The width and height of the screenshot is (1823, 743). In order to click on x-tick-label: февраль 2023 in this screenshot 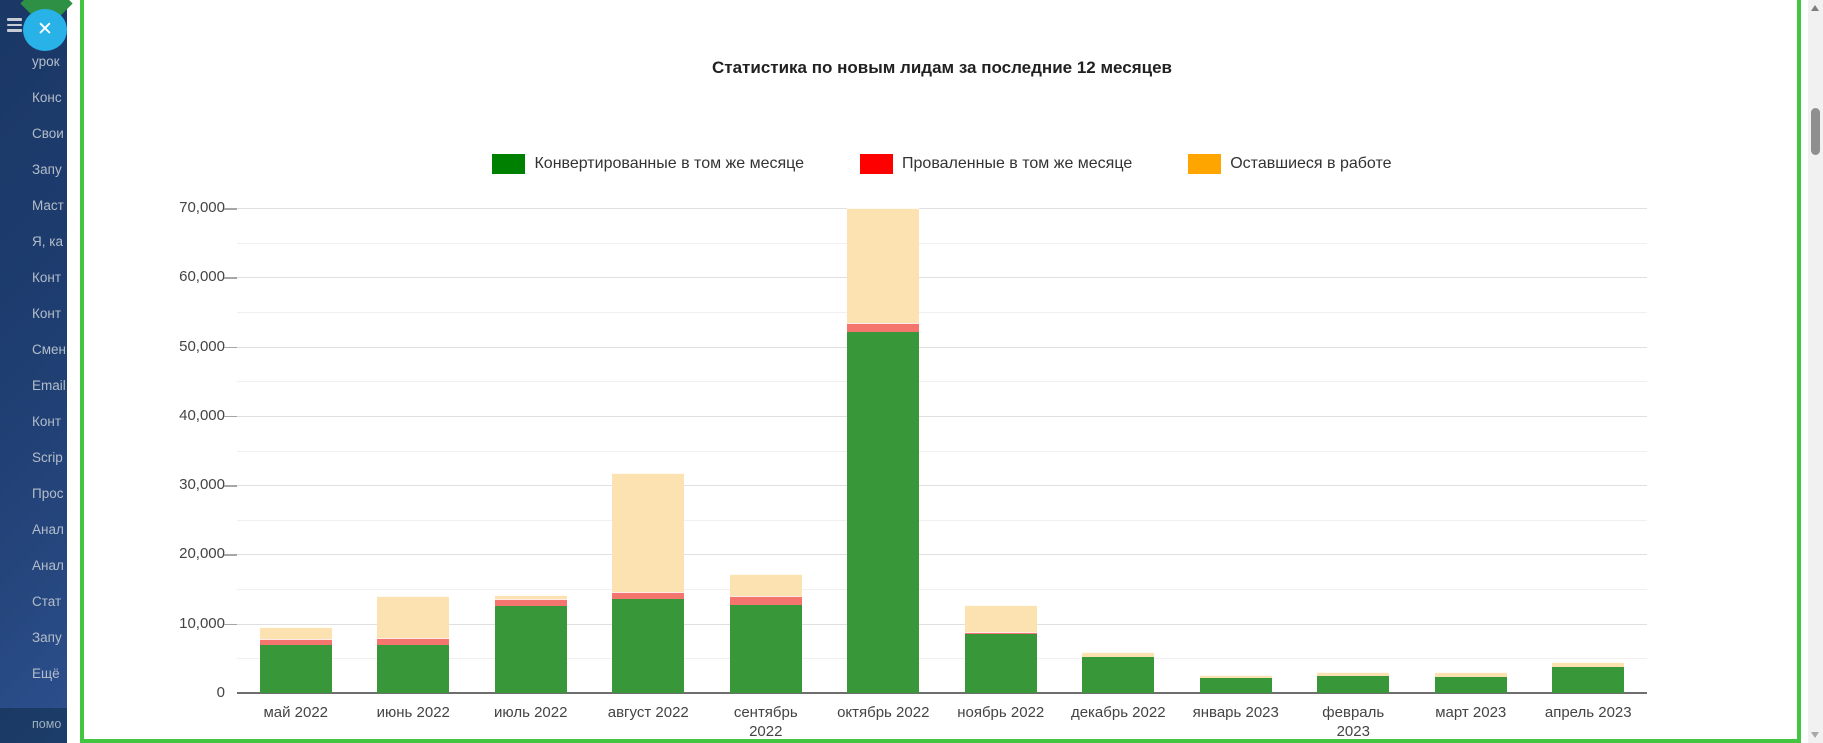, I will do `click(1353, 722)`.